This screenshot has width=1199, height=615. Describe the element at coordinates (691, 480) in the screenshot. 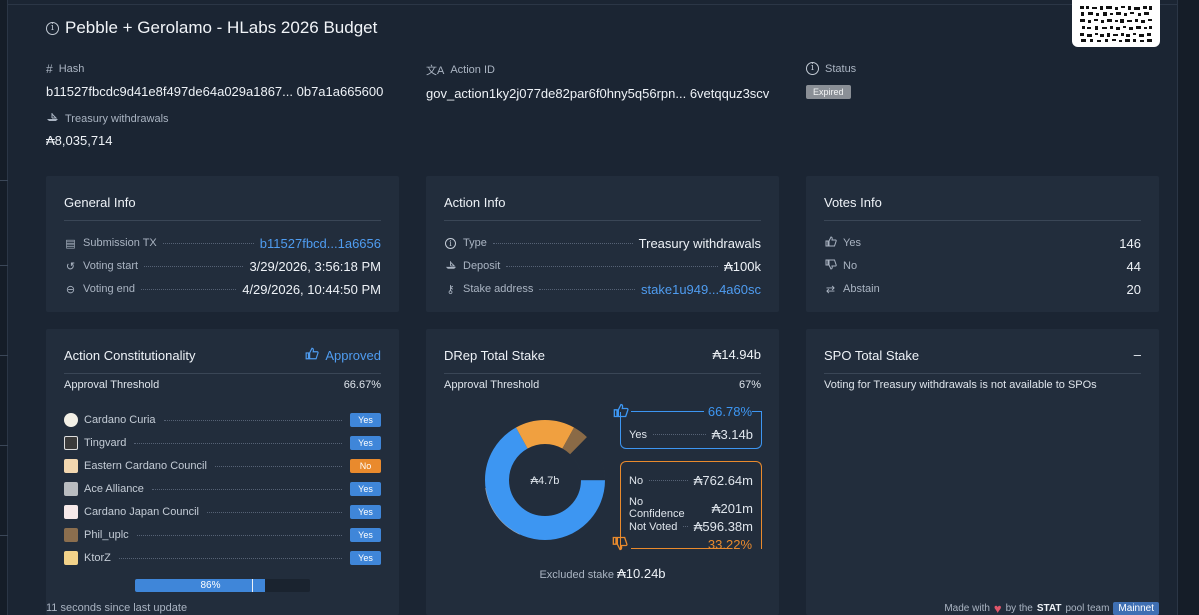

I see `drep-no-row: No ₳762.64m` at that location.